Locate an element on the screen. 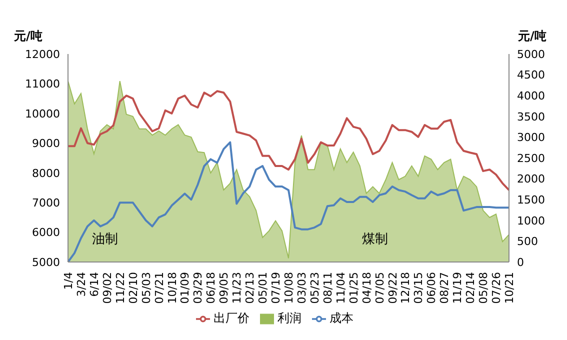  x-tick-label: 10/08 is located at coordinates (289, 288).